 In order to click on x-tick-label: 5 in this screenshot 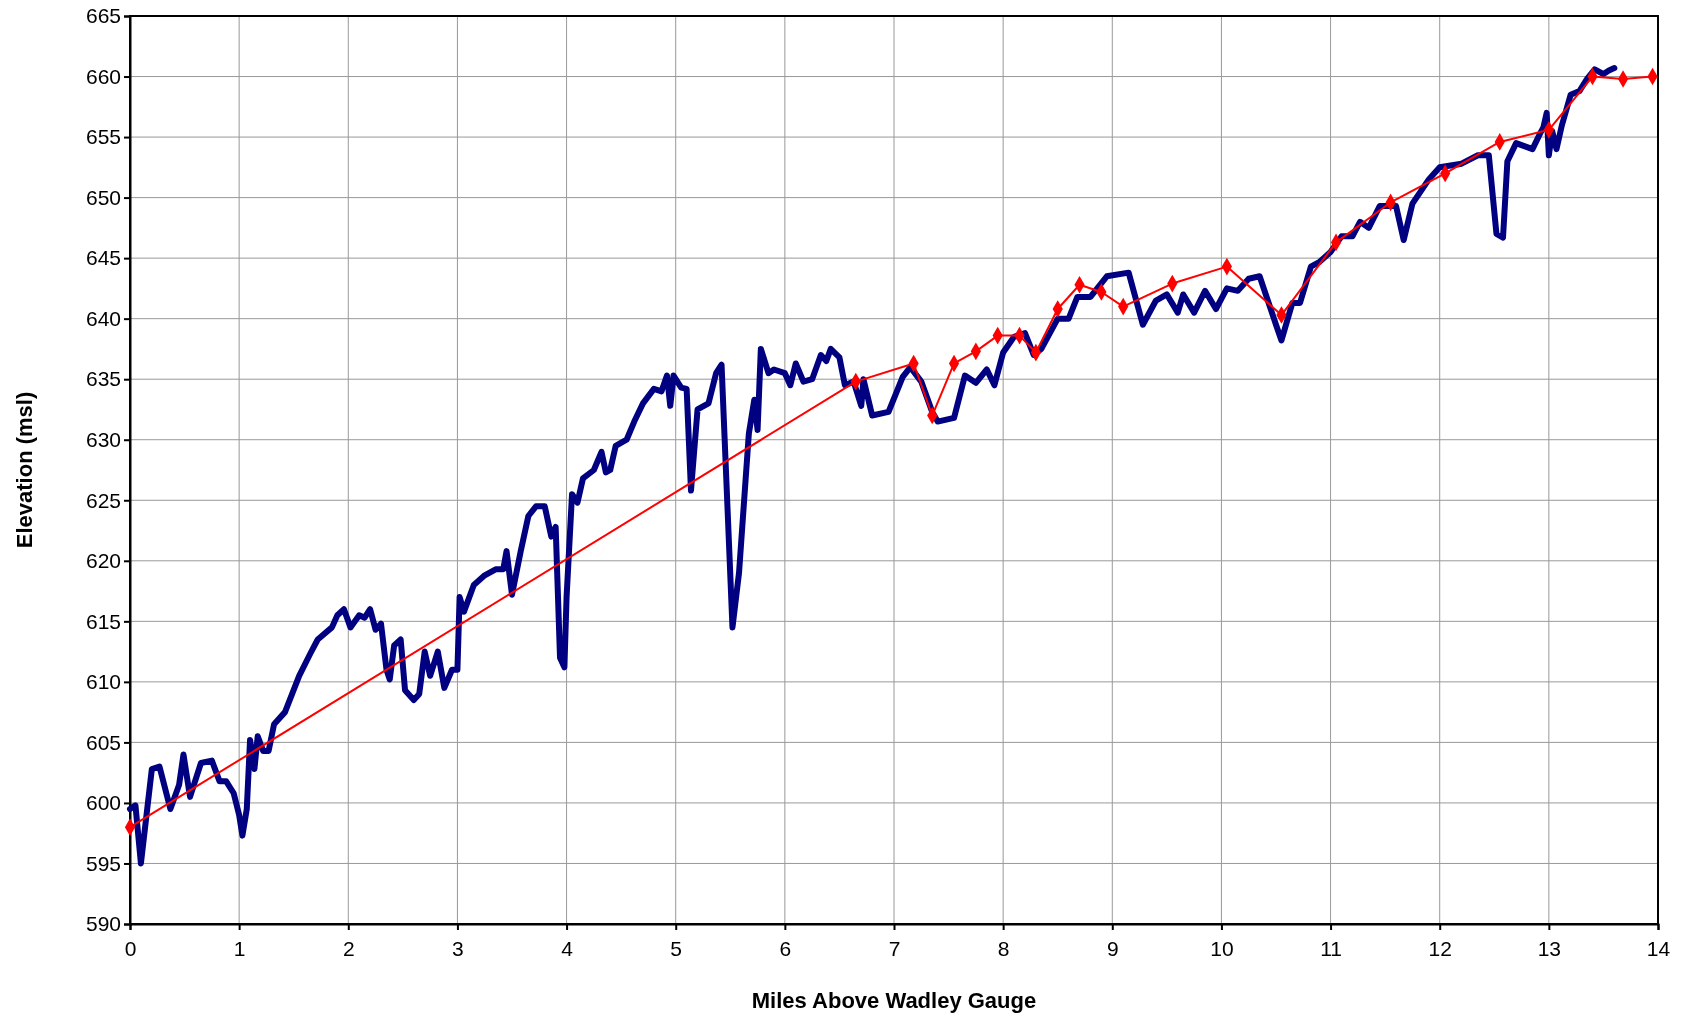, I will do `click(676, 949)`.